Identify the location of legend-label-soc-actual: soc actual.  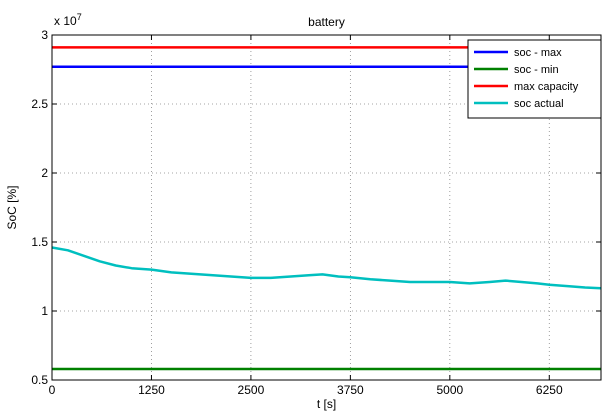
(539, 104).